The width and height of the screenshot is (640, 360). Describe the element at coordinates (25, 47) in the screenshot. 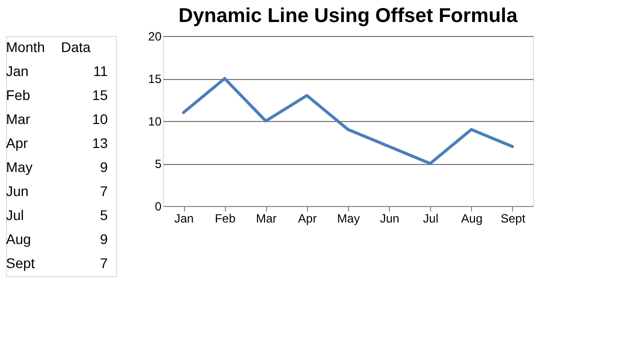

I see `text: Month` at that location.